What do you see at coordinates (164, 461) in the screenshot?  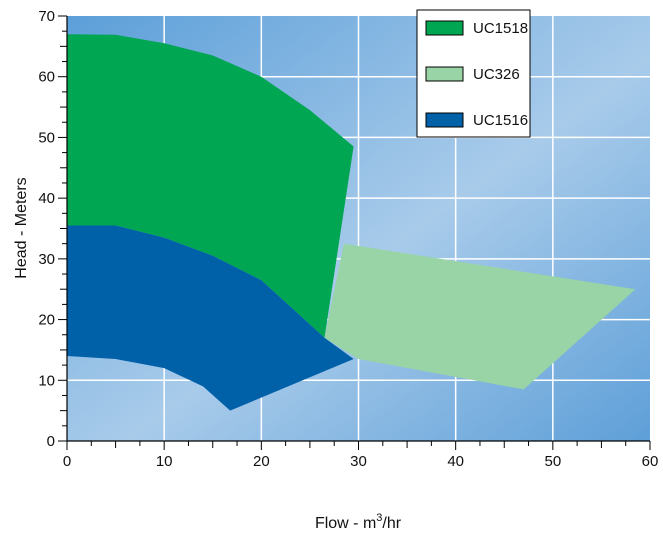 I see `x-tick-label: 10` at bounding box center [164, 461].